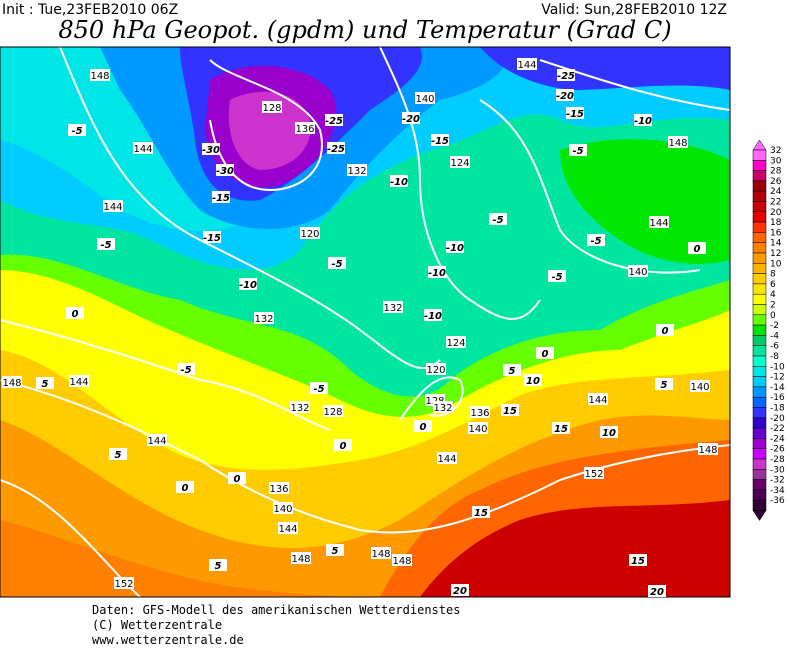 Image resolution: width=790 pixels, height=648 pixels. What do you see at coordinates (777, 378) in the screenshot?
I see `legend-label: -12` at bounding box center [777, 378].